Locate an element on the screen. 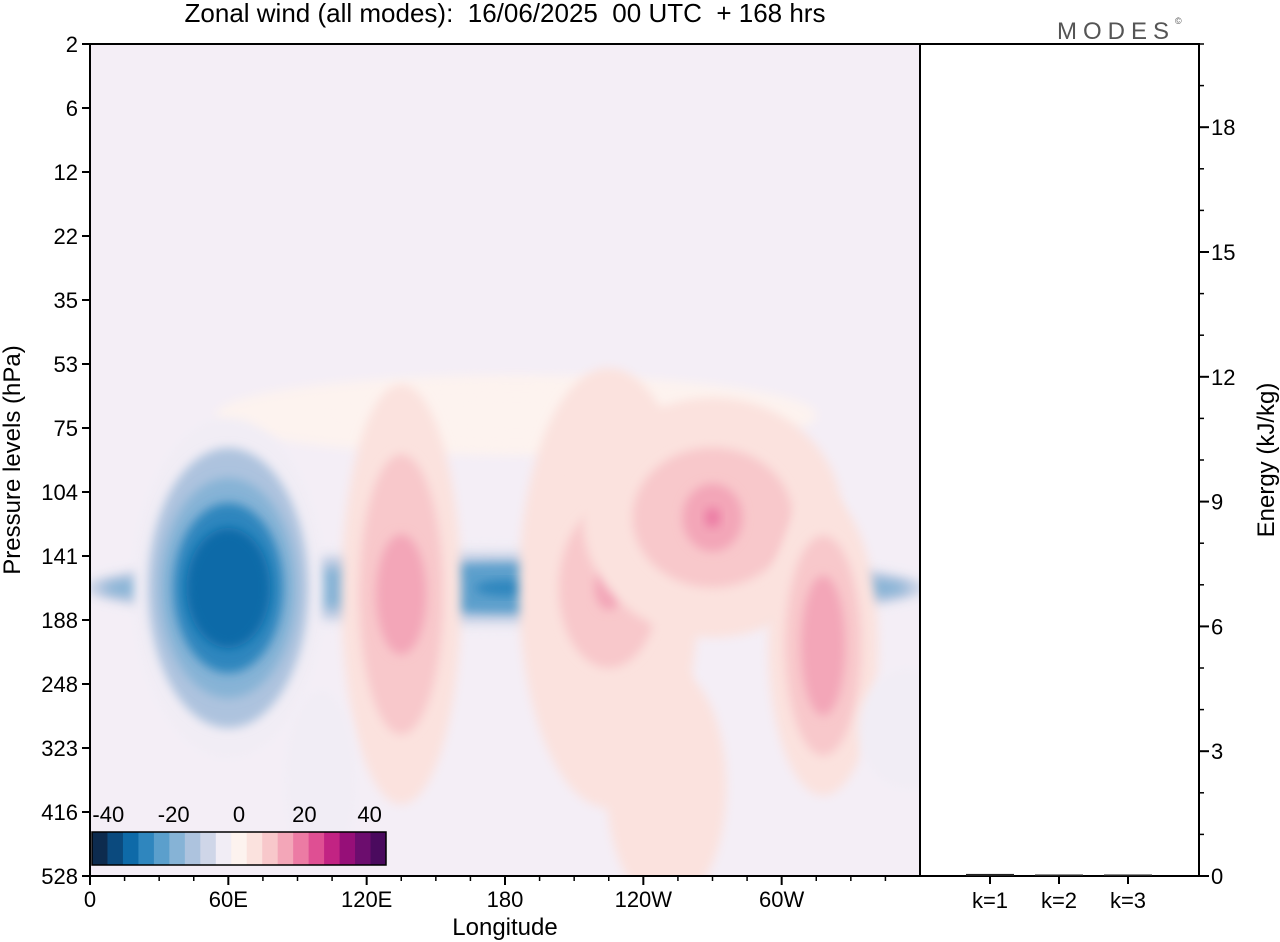  x-tick-label: 120W is located at coordinates (644, 899).